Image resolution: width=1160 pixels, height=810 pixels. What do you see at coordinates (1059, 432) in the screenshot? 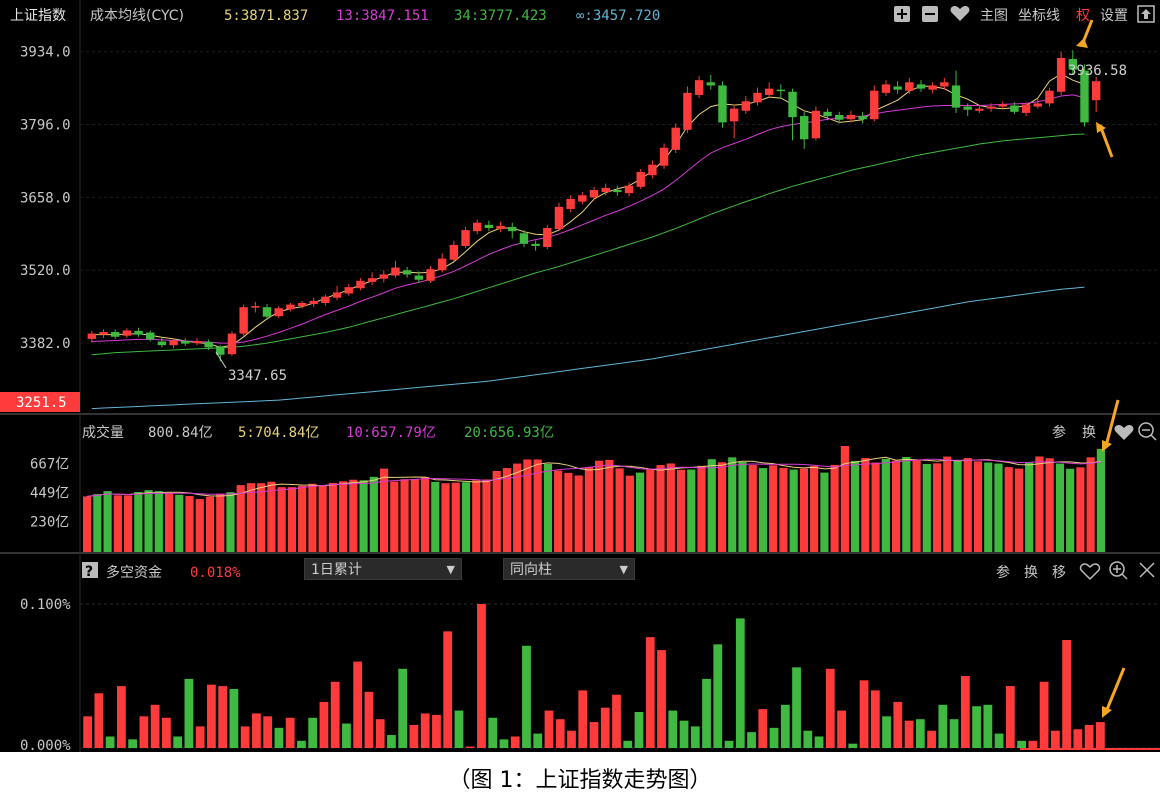
I see `vol-param-button: 参` at bounding box center [1059, 432].